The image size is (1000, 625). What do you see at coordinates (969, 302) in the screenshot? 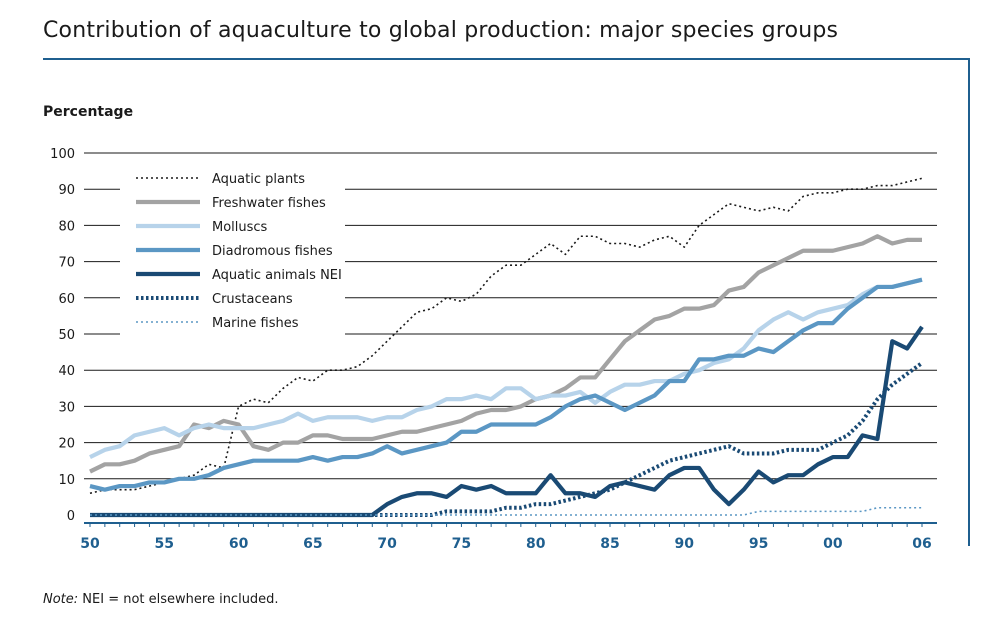
I see `frame-right-border` at bounding box center [969, 302].